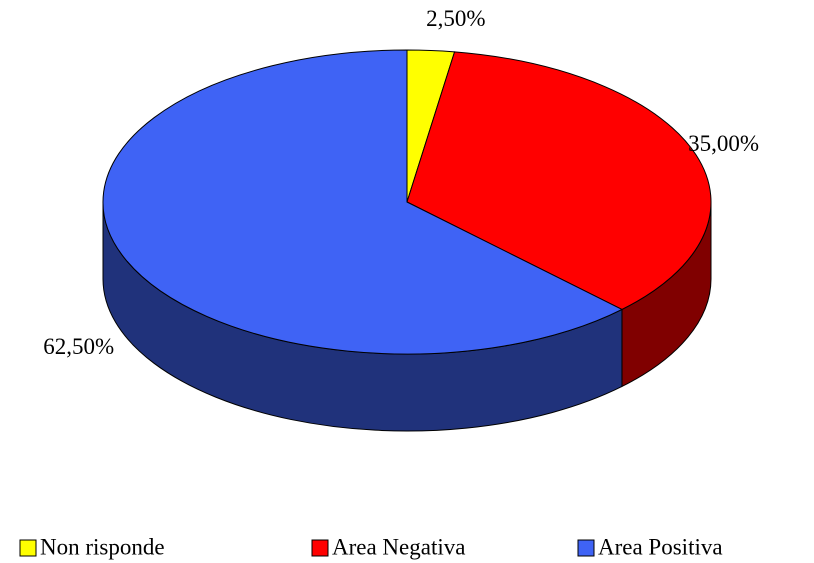 This screenshot has width=814, height=563. Describe the element at coordinates (102, 546) in the screenshot. I see `legend-label: Non risponde` at that location.